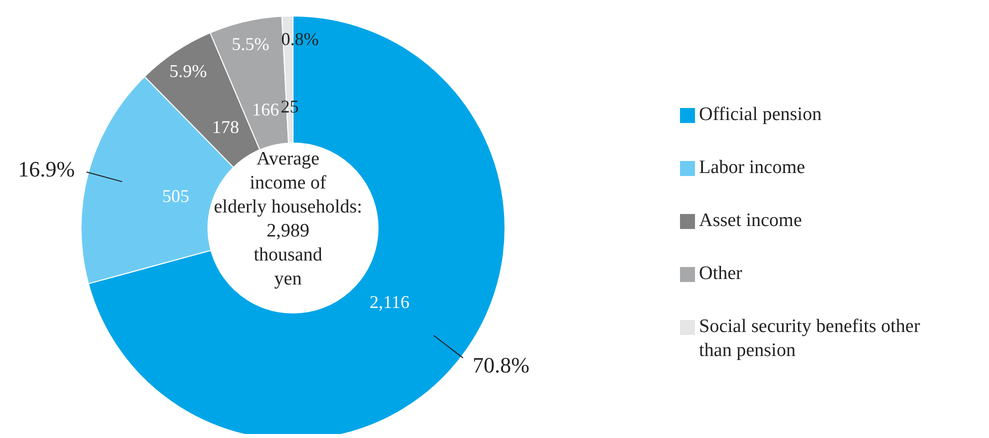  I want to click on legend-label: Social security benefits other than pension, so click(810, 339).